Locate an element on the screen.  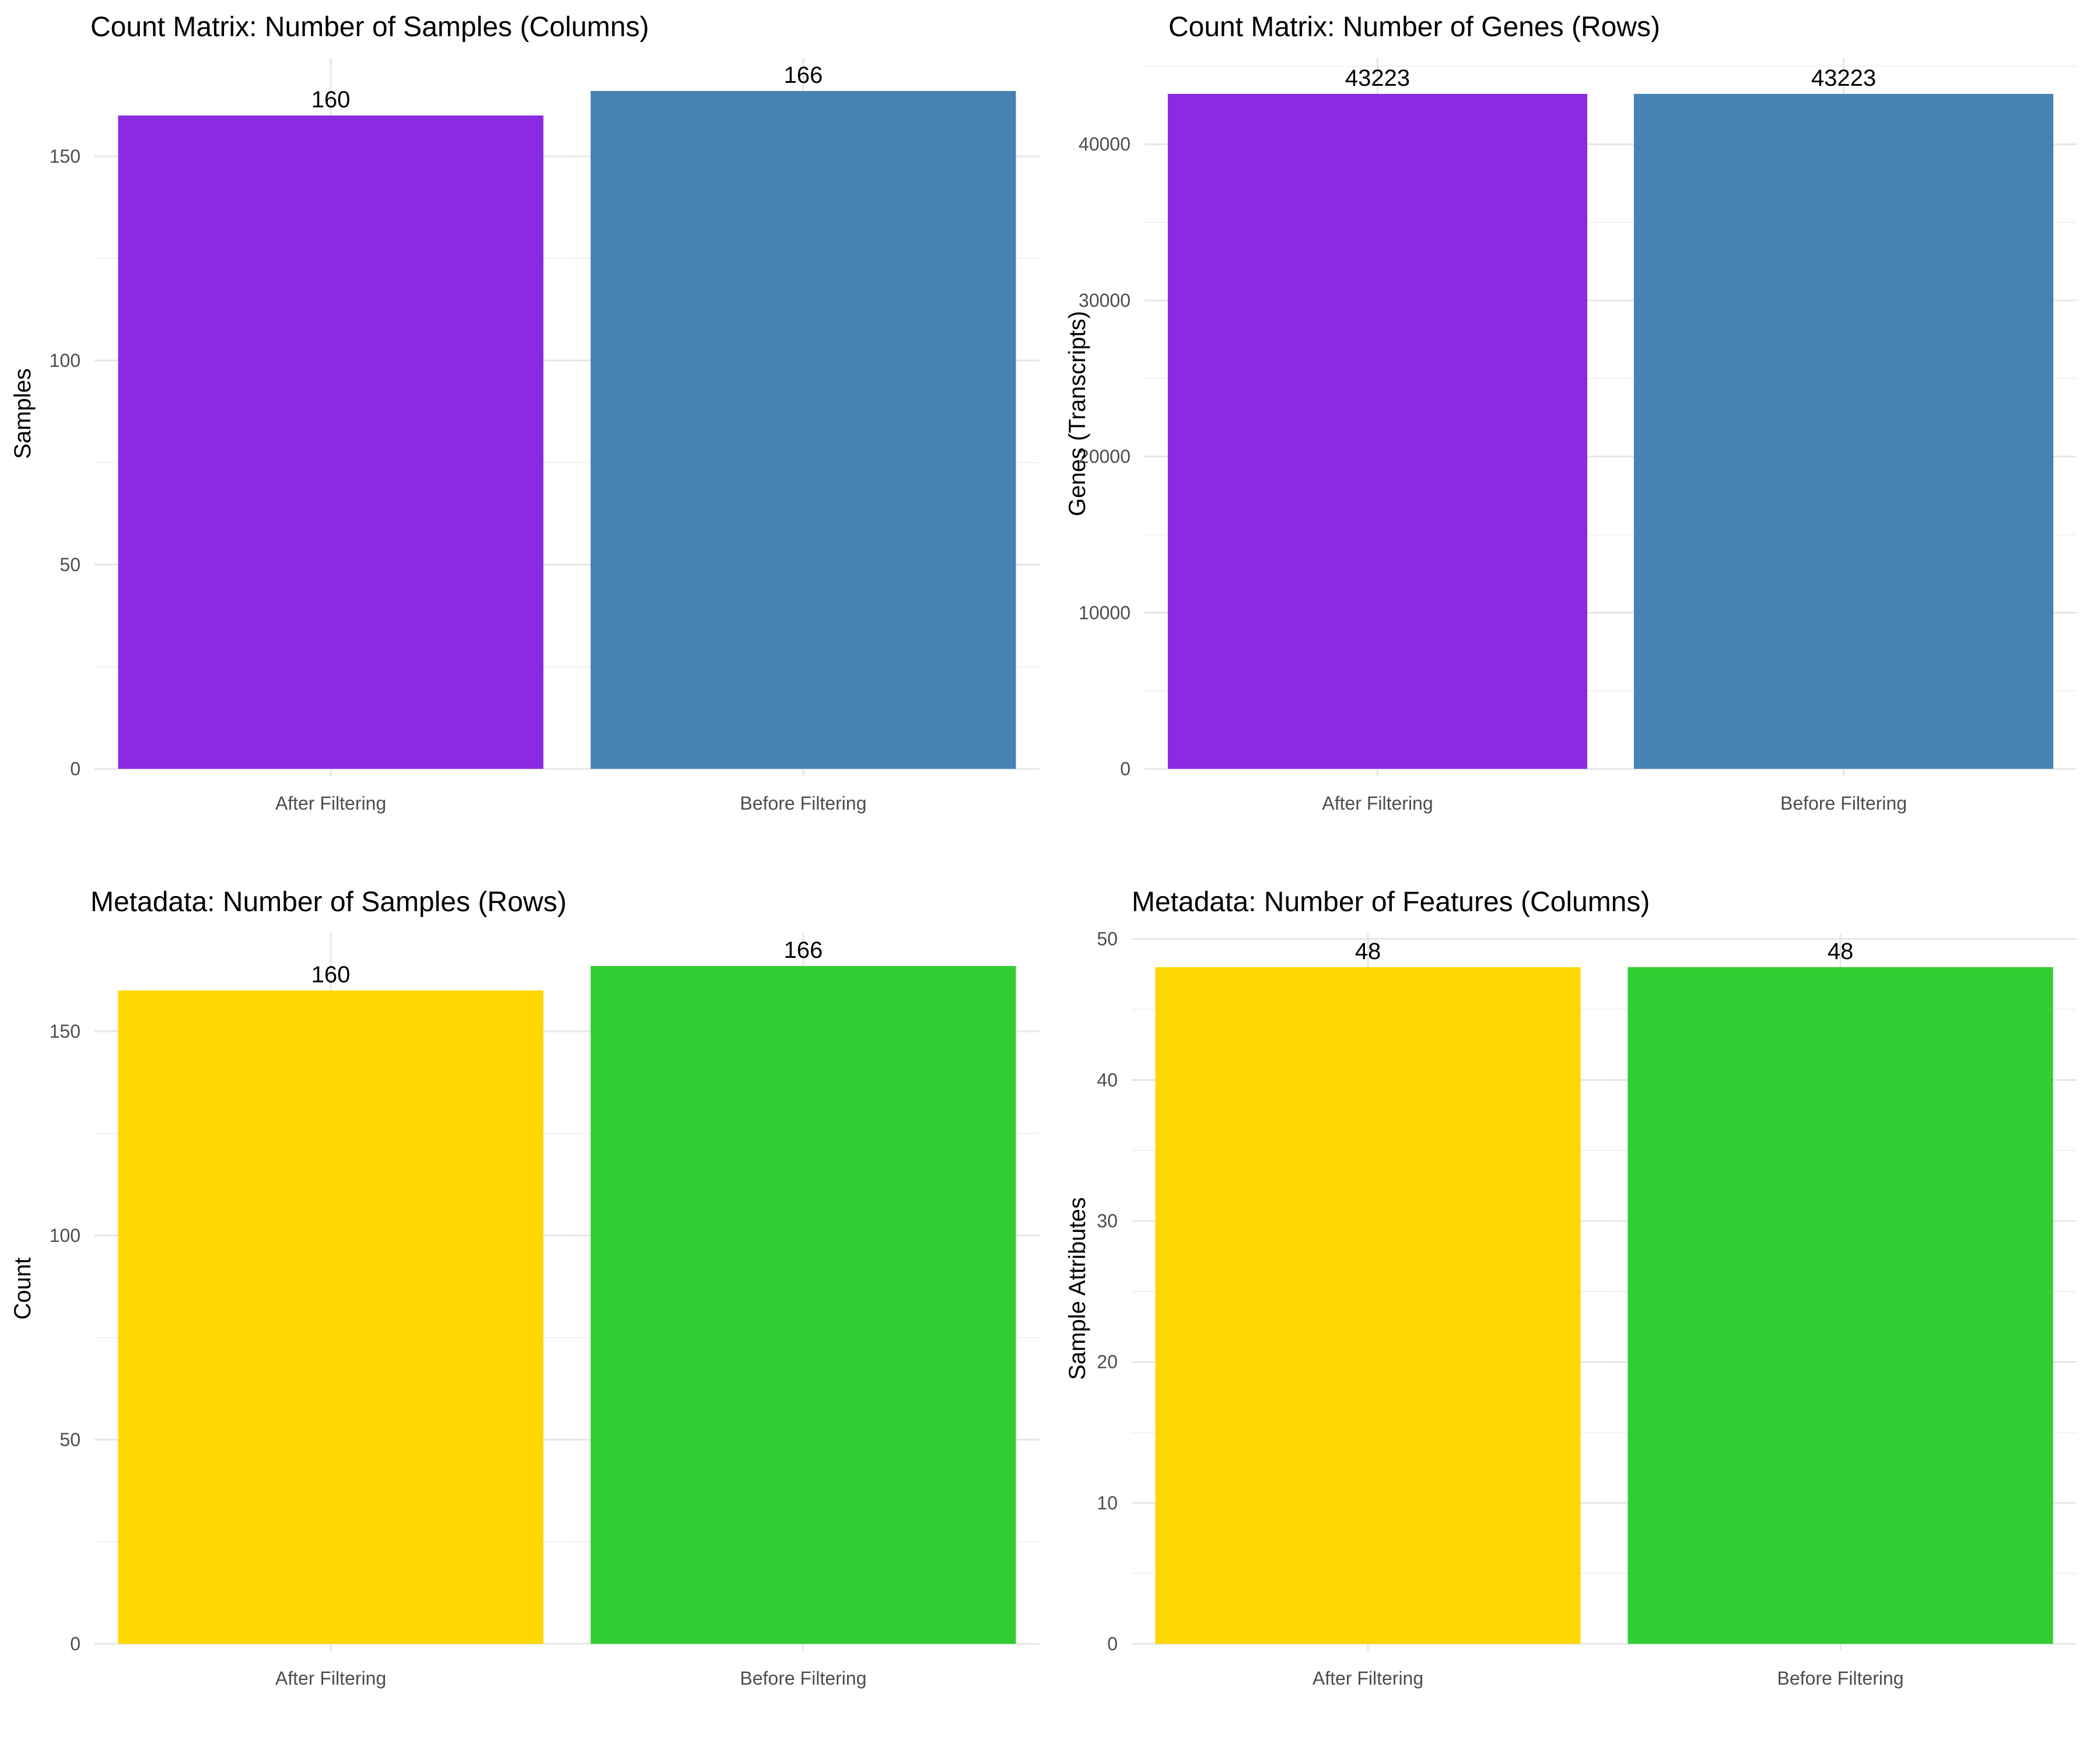
y-axis-label: Genes (Transcripts) is located at coordinates (1077, 413).